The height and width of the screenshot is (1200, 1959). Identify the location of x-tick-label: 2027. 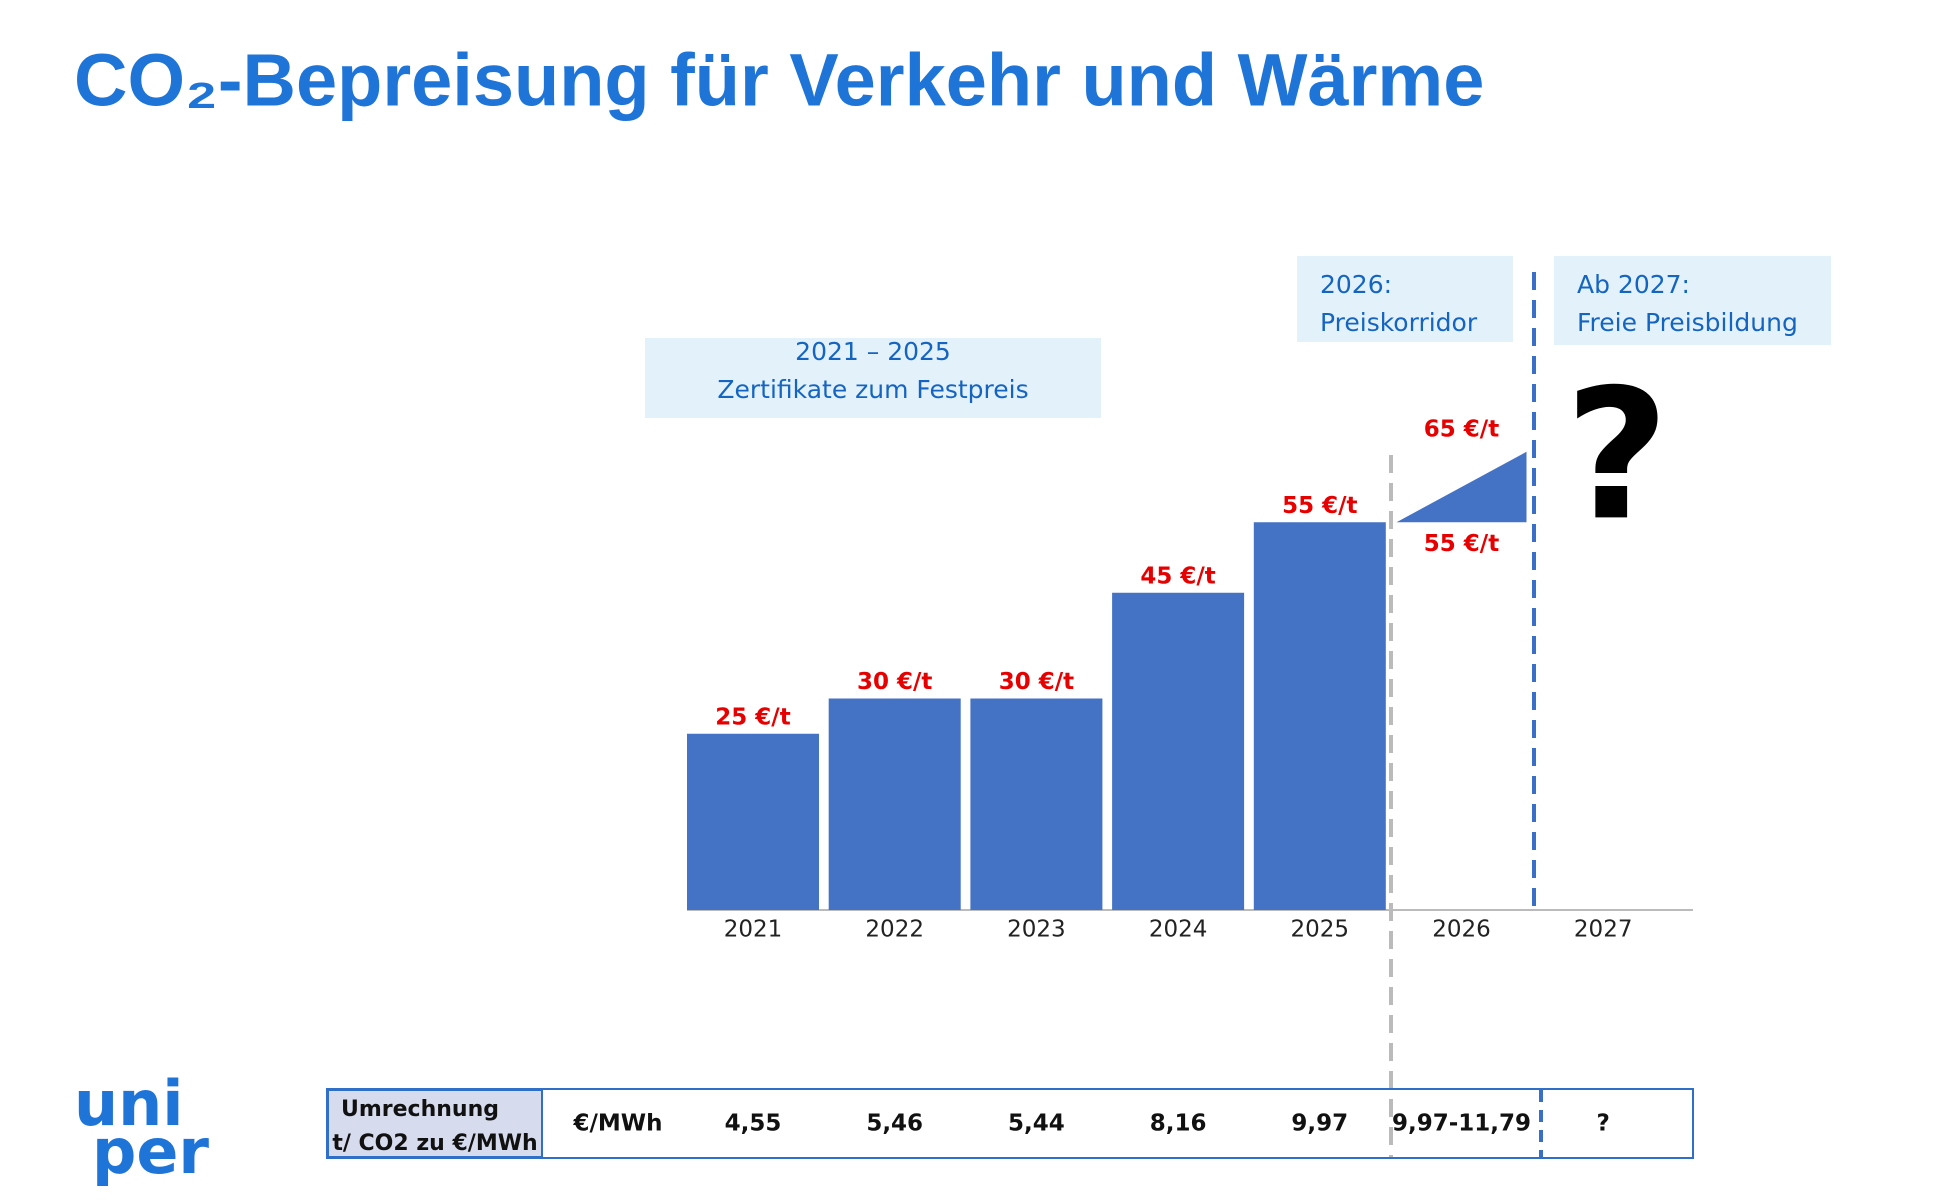
(1603, 930).